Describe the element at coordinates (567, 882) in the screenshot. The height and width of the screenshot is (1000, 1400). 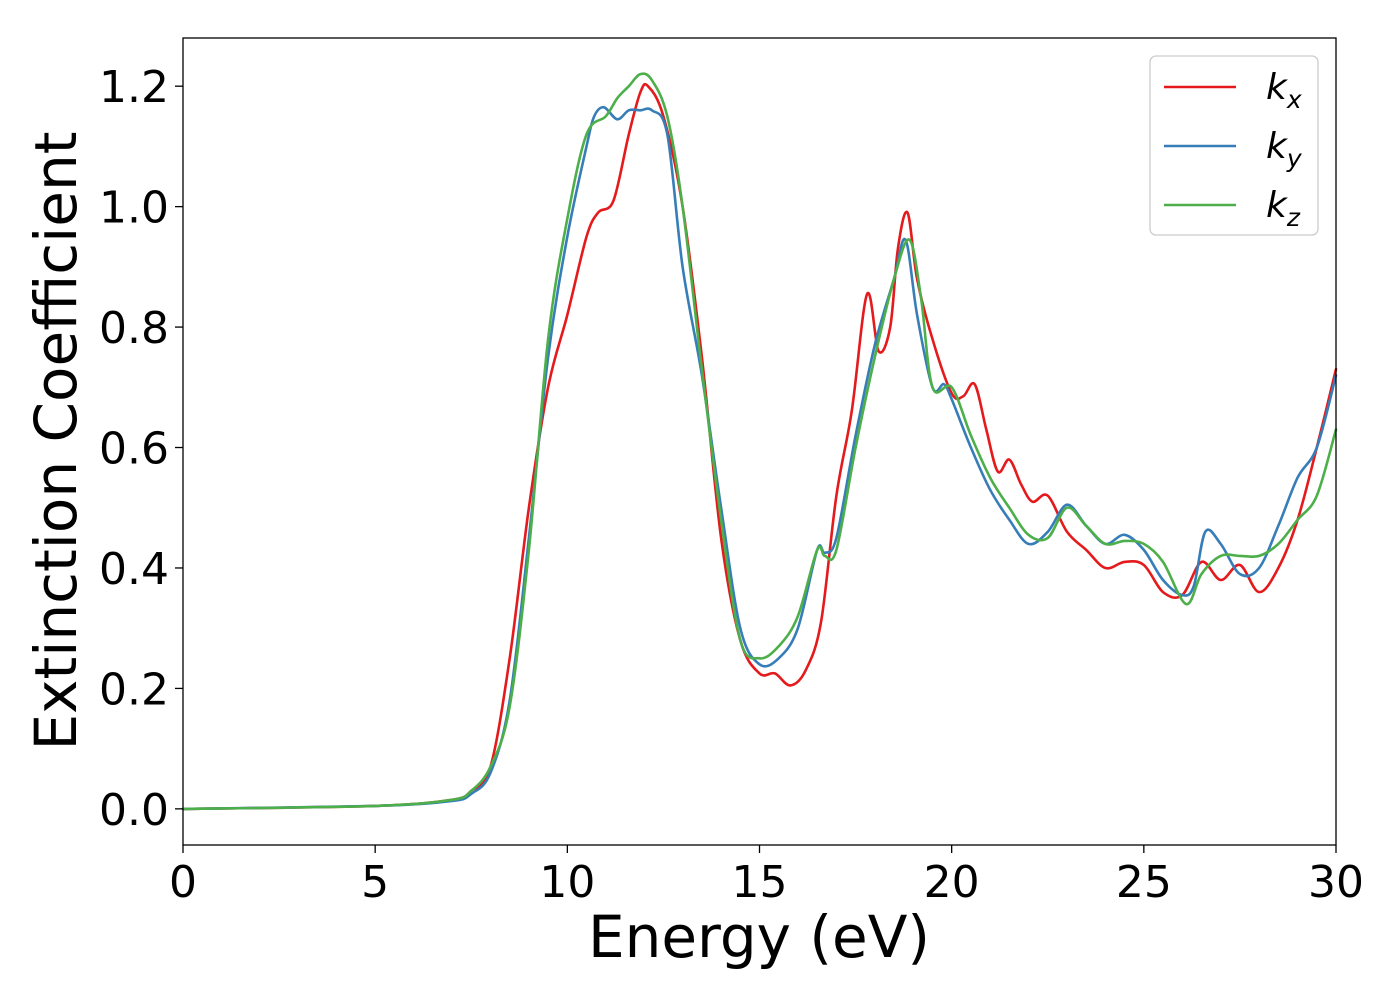
I see `x-tick-label: 10` at that location.